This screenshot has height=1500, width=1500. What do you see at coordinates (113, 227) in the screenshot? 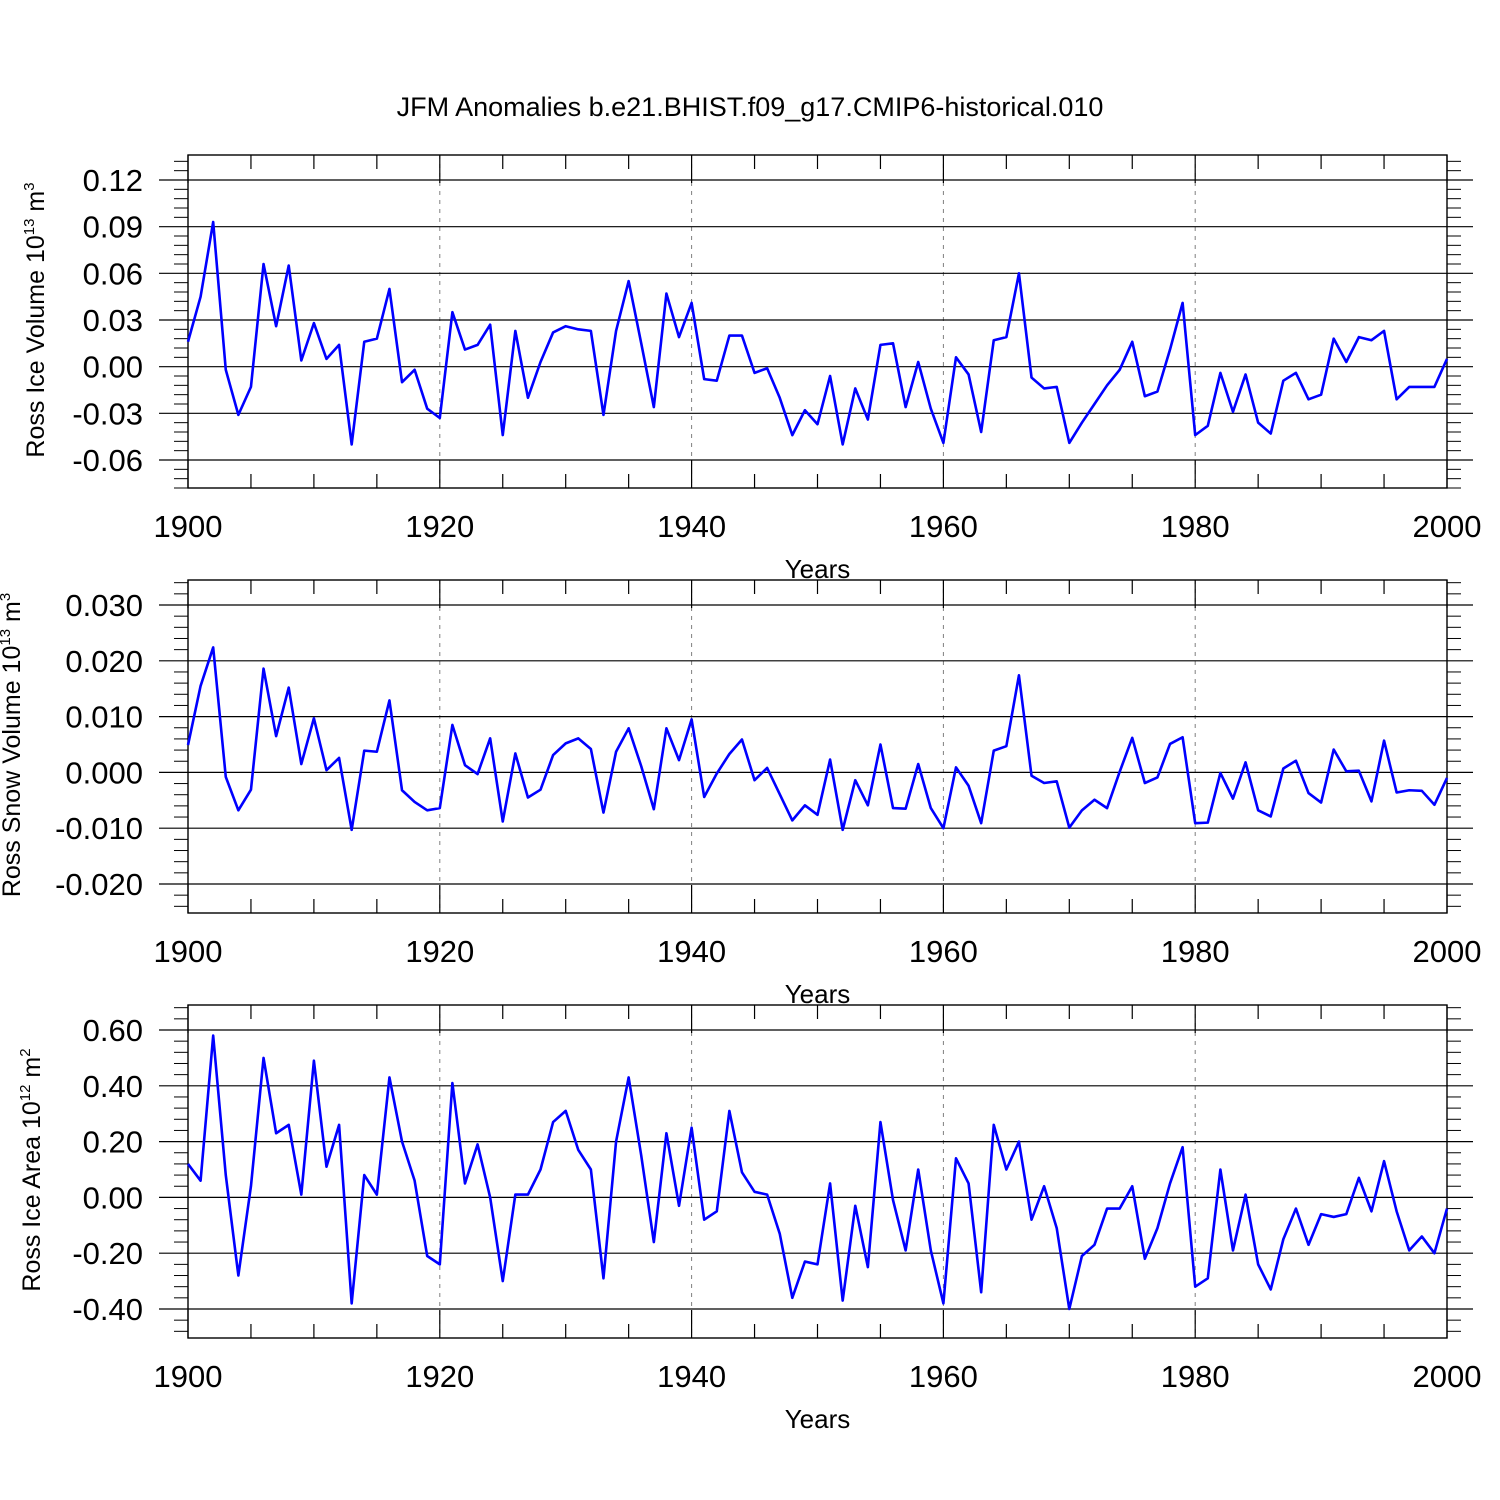
I see `y-tick-label: 0.09` at bounding box center [113, 227].